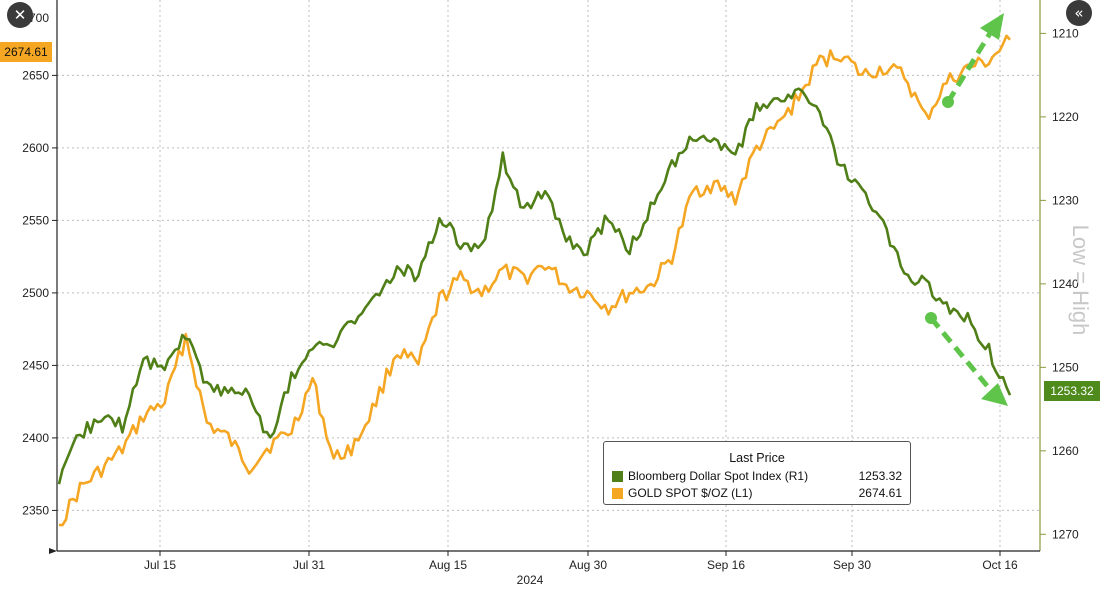 Image resolution: width=1100 pixels, height=589 pixels. I want to click on gold-last-price-tag: 2674.61, so click(26, 52).